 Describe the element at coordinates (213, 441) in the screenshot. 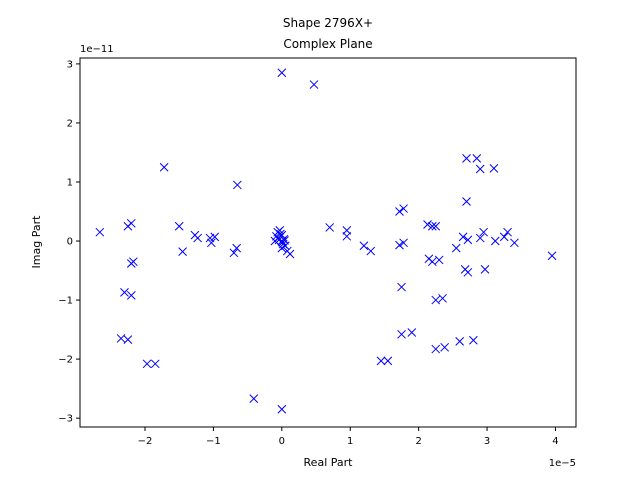

I see `x-tick-label: −1` at that location.